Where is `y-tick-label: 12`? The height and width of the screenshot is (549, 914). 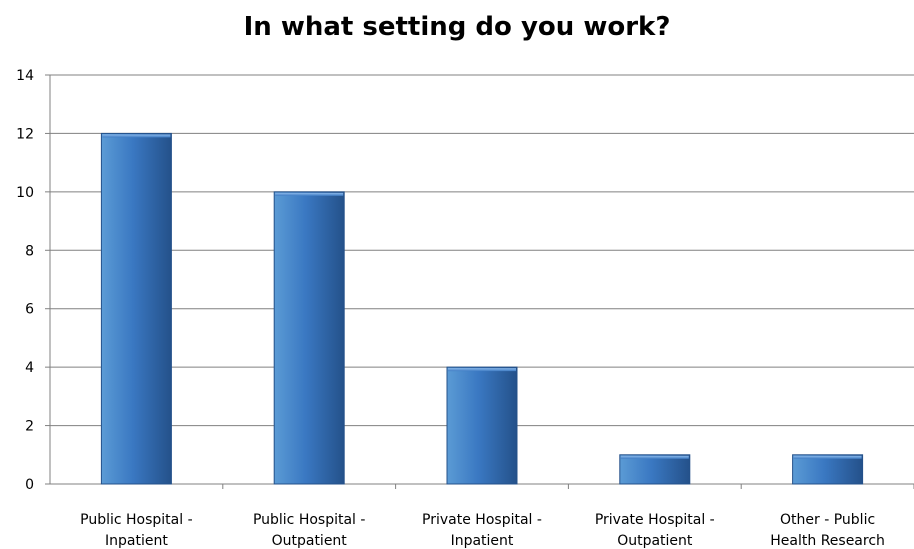 y-tick-label: 12 is located at coordinates (25, 134).